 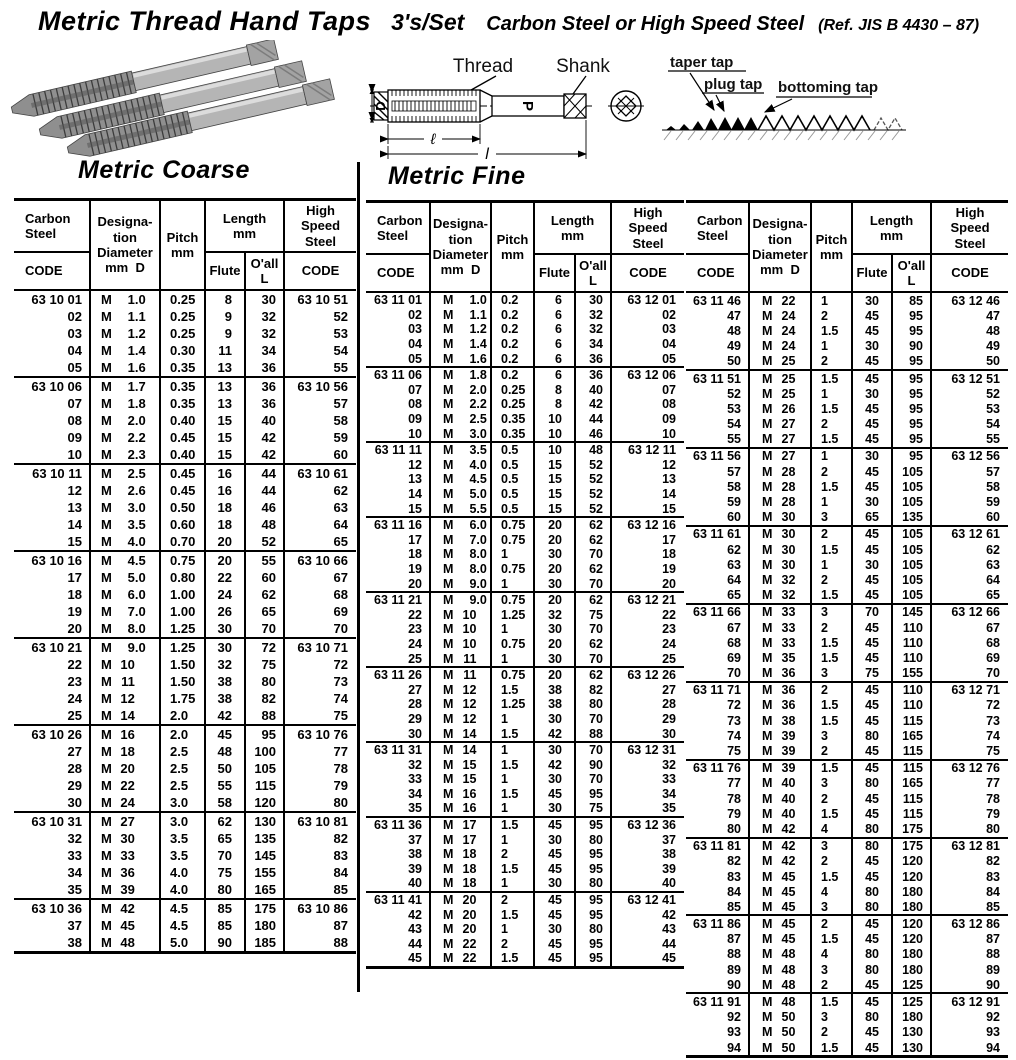 What do you see at coordinates (831, 247) in the screenshot?
I see `col-pitch: Pitch mm` at bounding box center [831, 247].